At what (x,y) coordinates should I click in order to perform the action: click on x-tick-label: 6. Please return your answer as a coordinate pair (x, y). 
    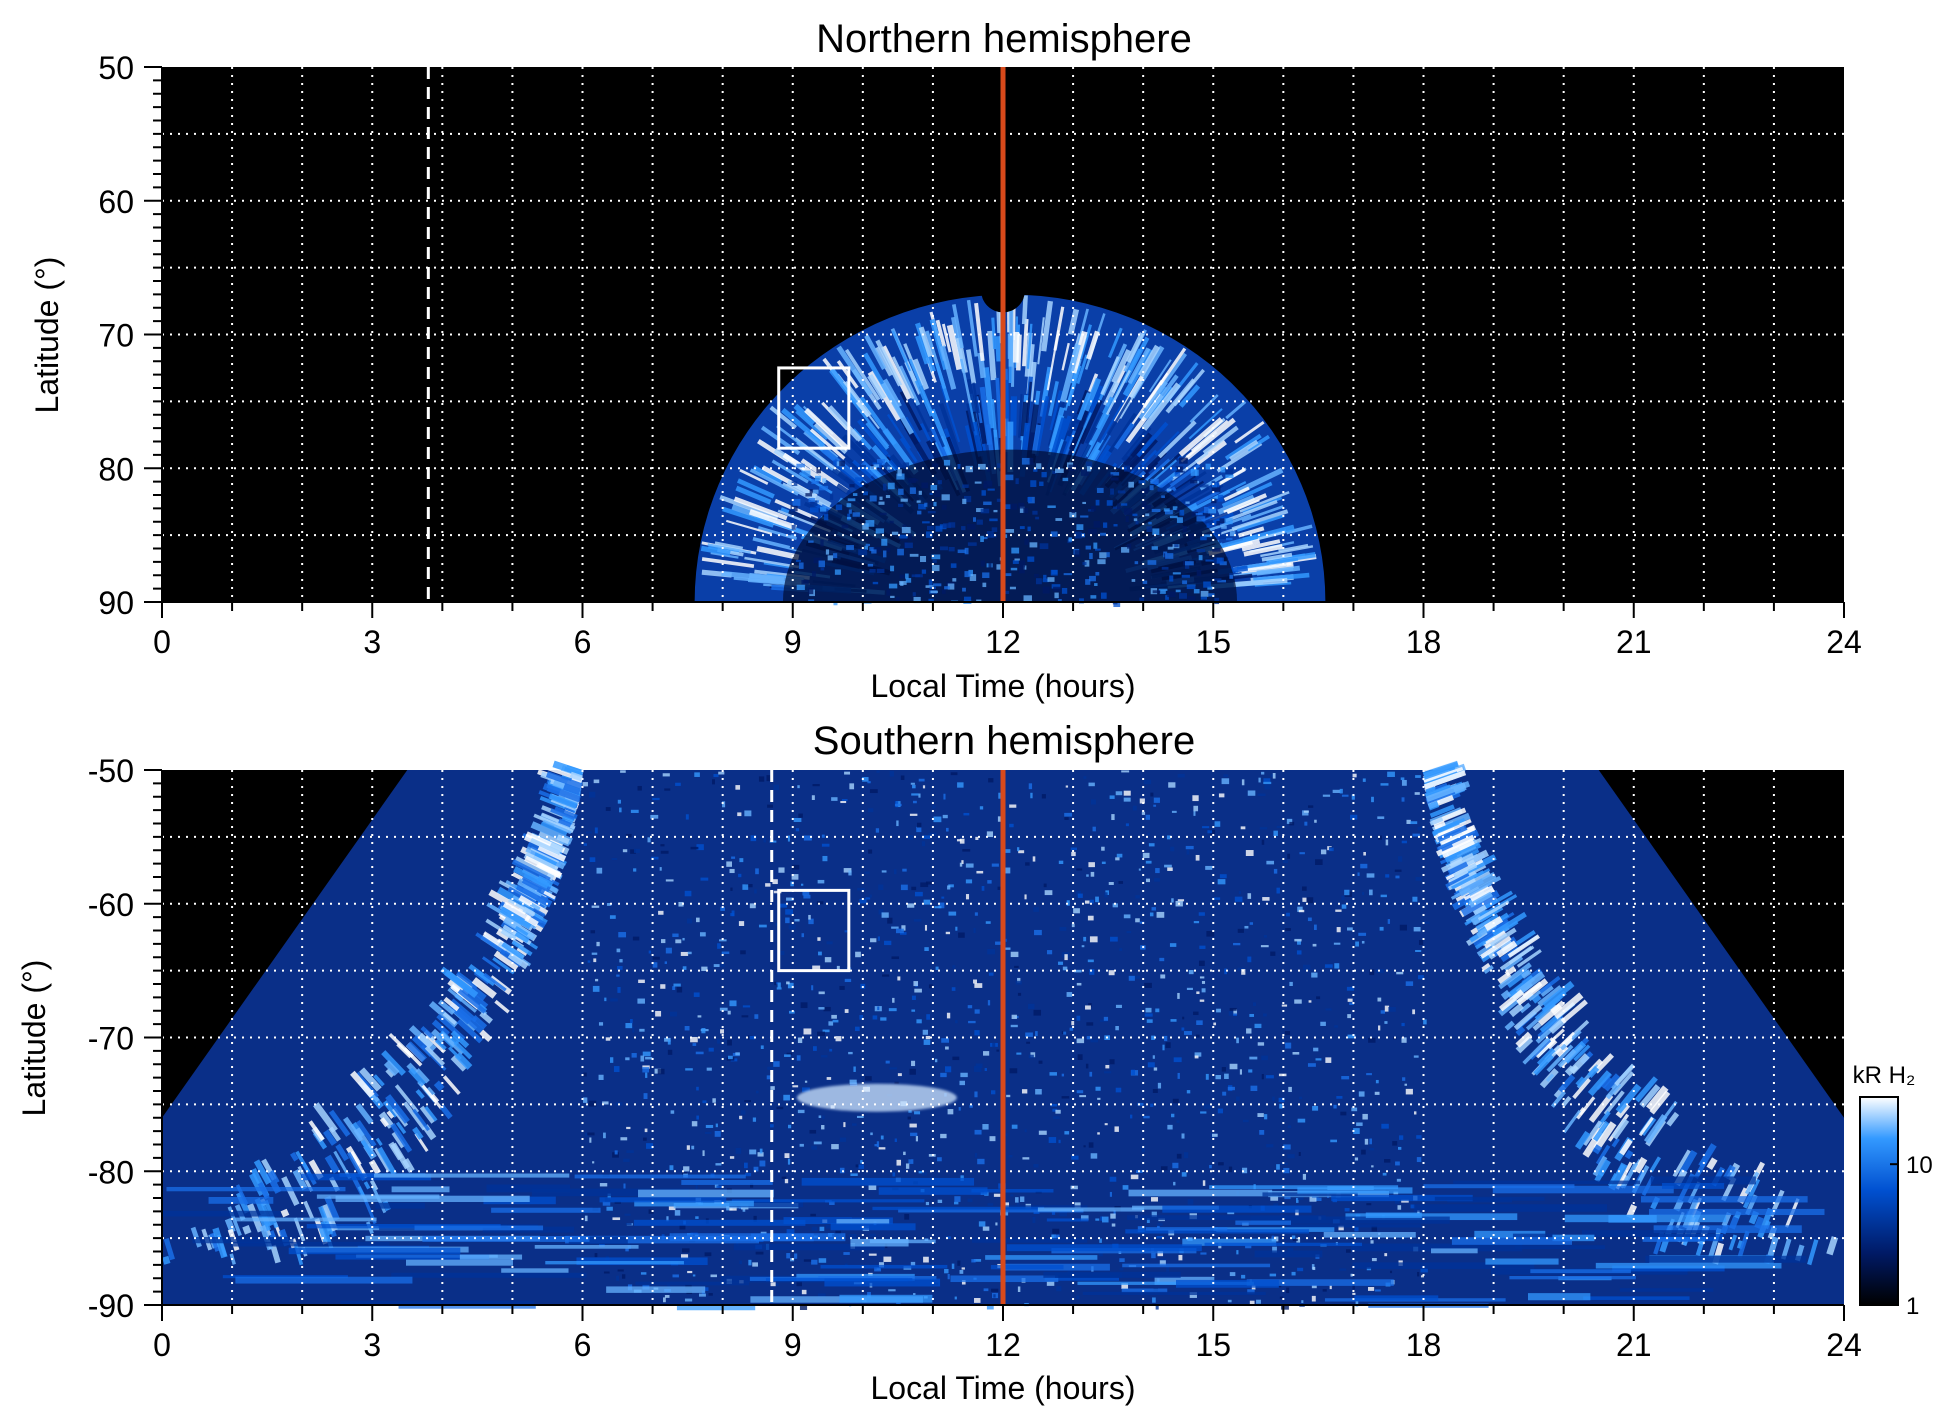
    Looking at the image, I should click on (583, 1345).